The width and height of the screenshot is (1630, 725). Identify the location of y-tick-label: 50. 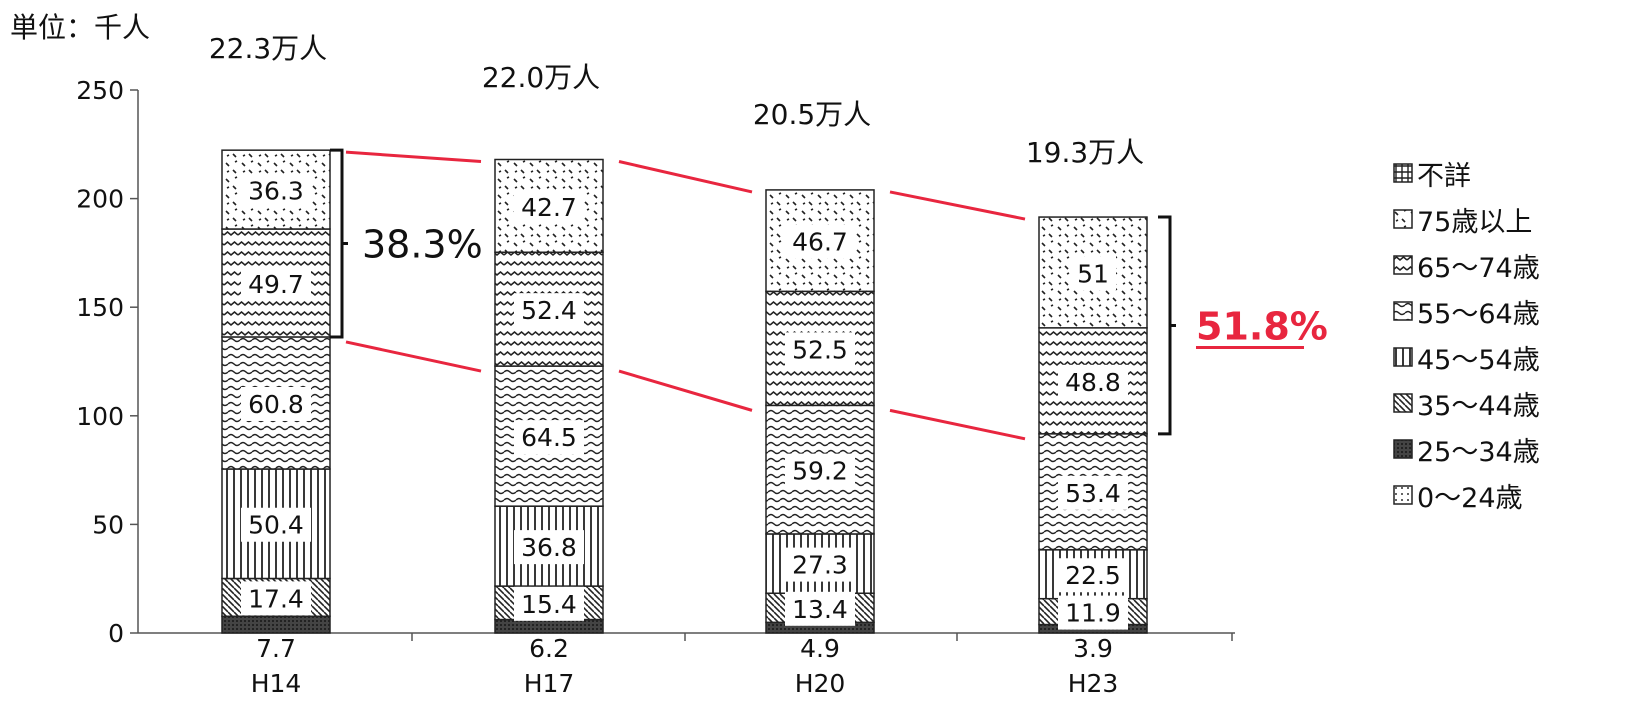
(108, 524).